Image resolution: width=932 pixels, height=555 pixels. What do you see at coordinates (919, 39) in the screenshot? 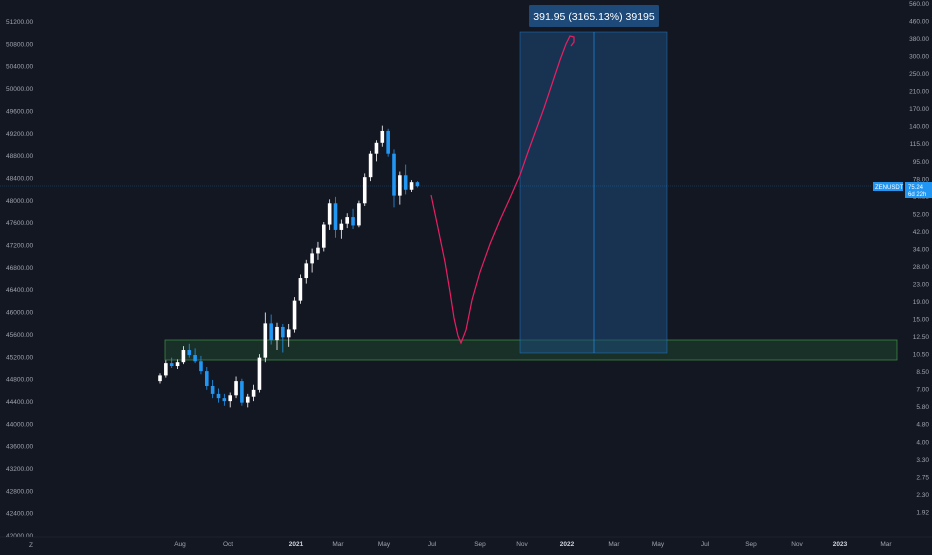
I see `right-axis-tick-label: 380.00` at bounding box center [919, 39].